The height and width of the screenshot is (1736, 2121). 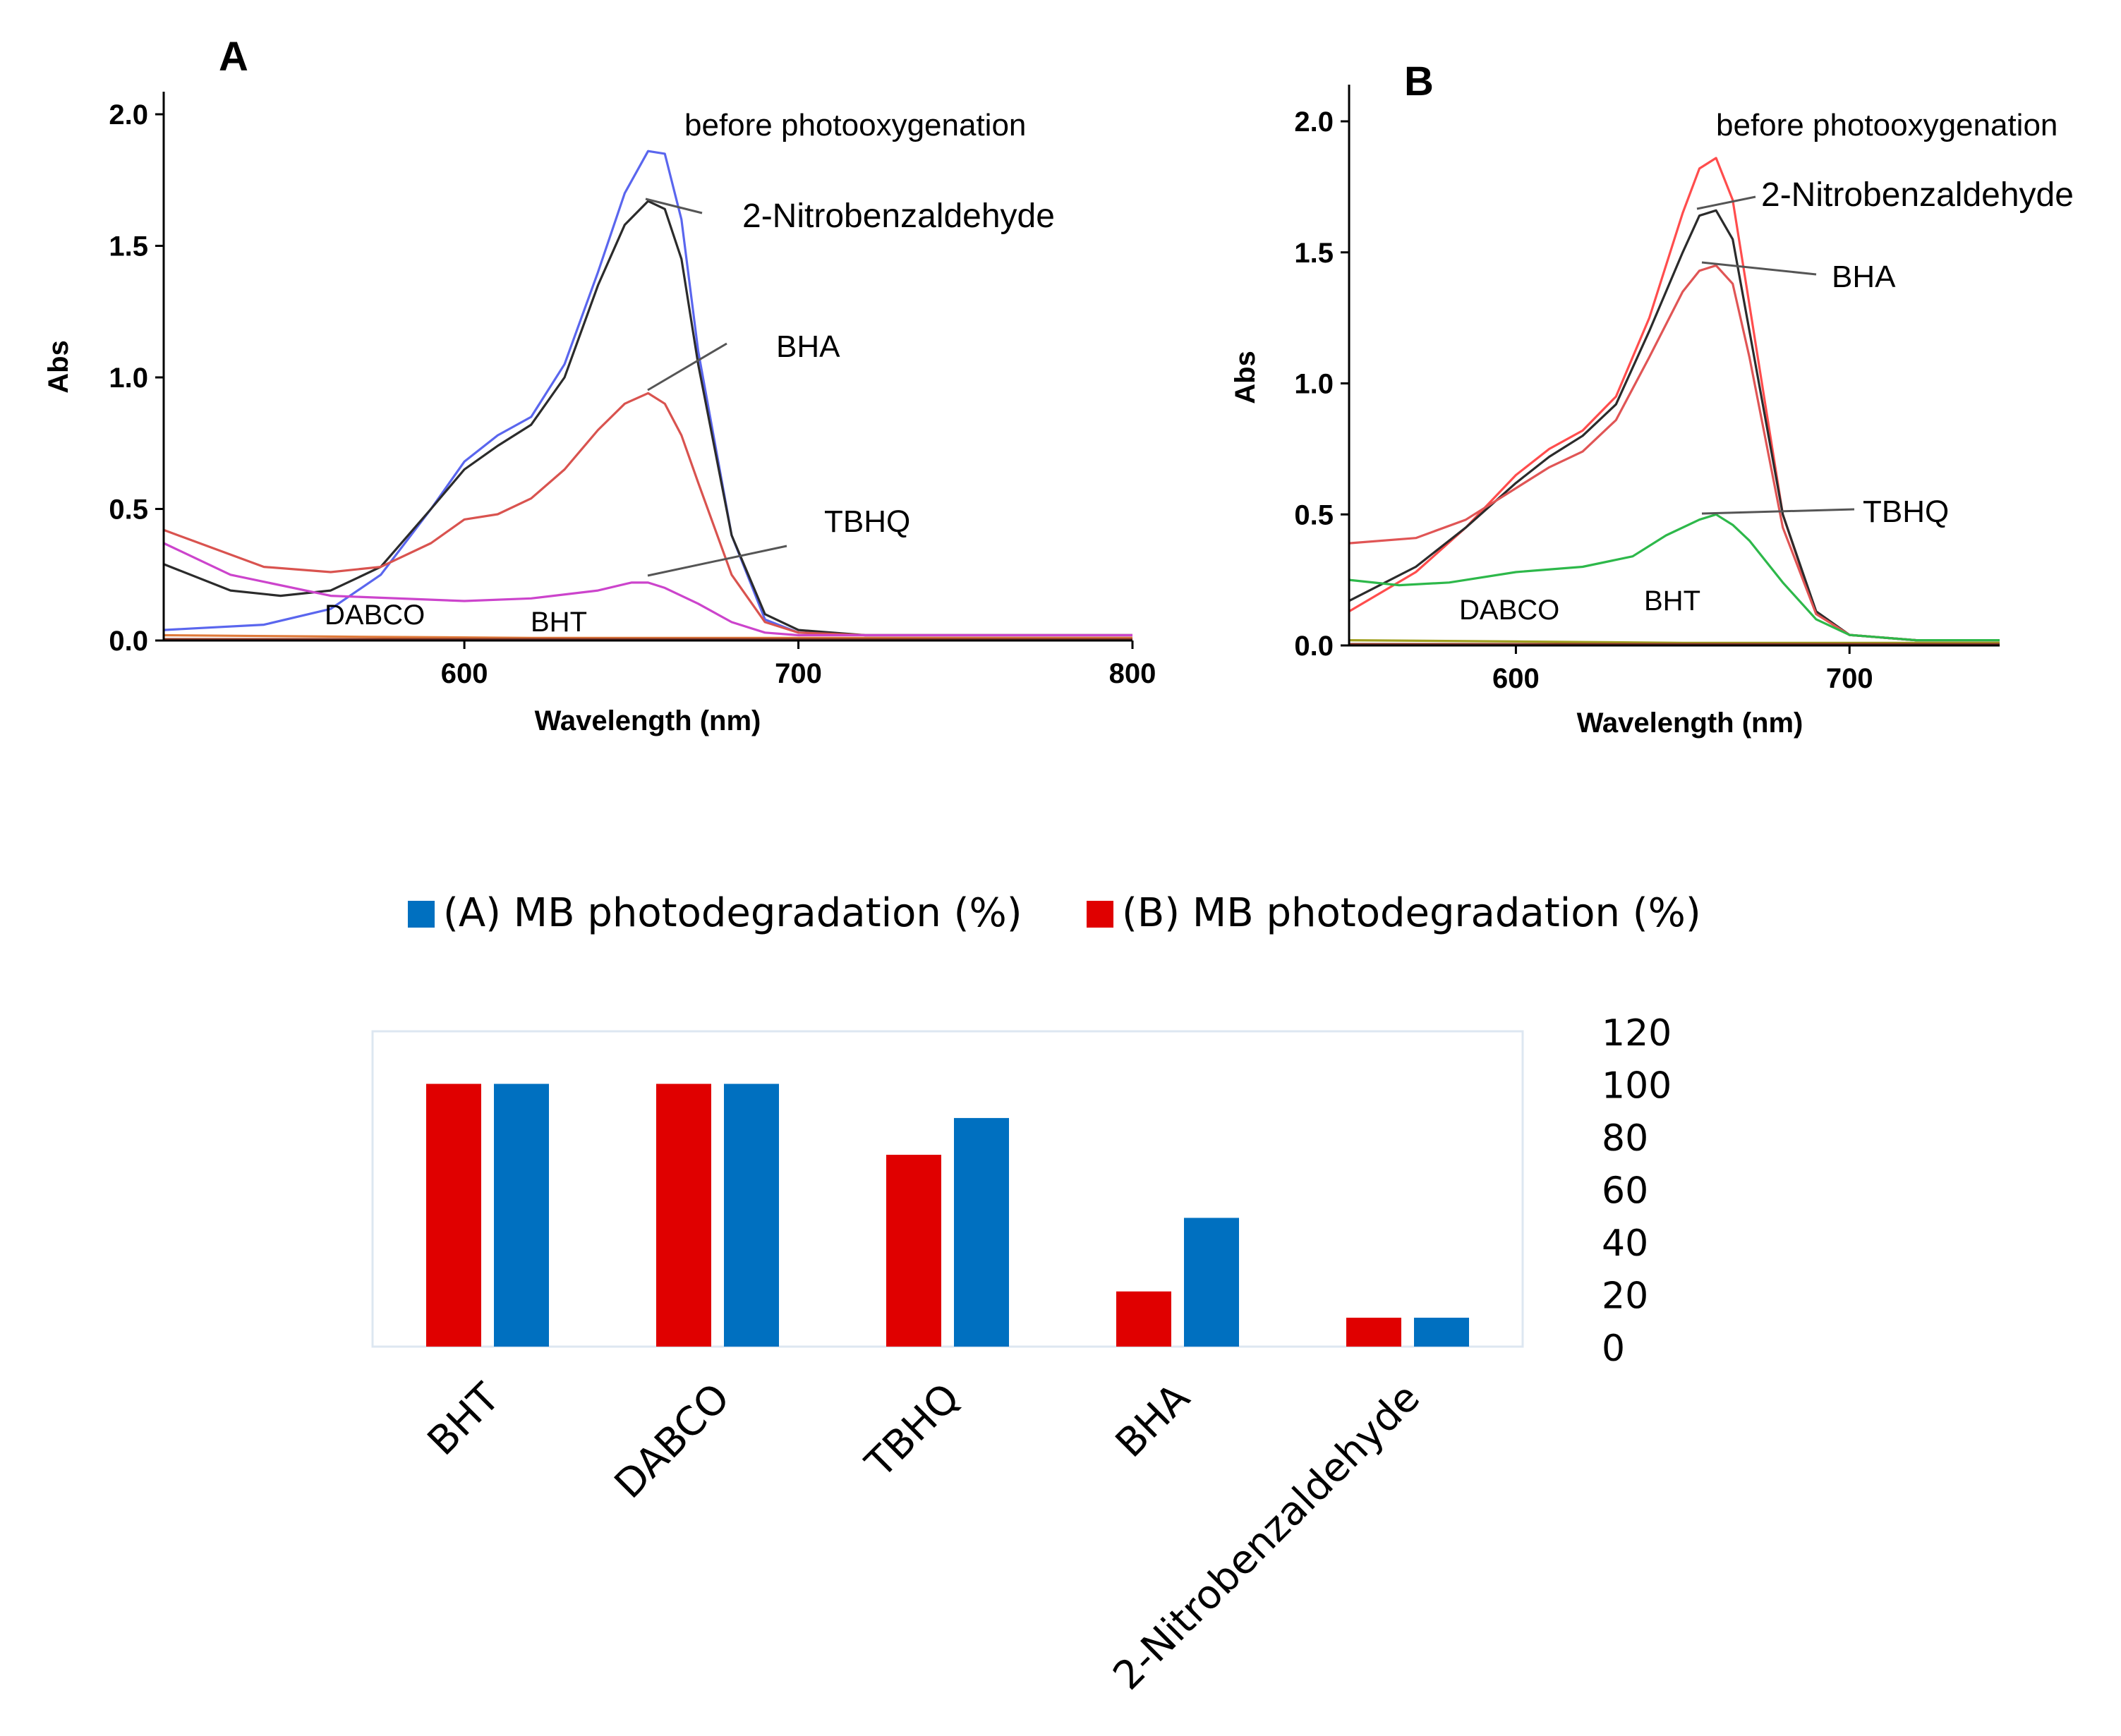 I want to click on panel-a-leader-bha, so click(x=687, y=366).